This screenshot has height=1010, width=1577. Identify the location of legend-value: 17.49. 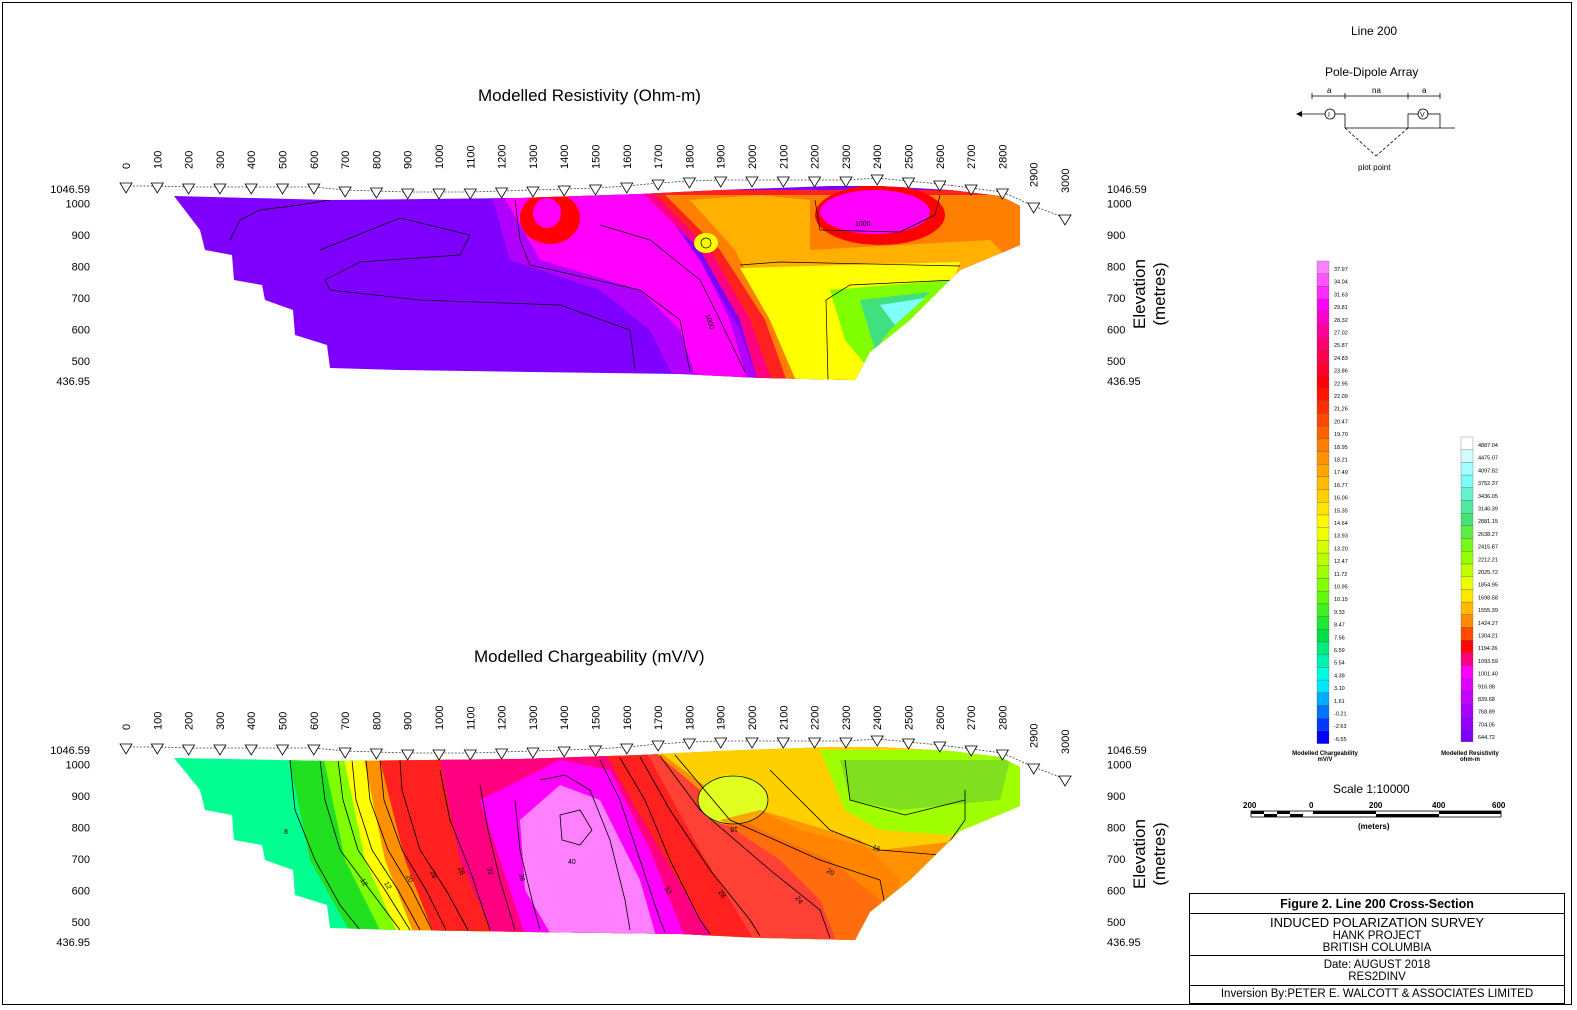
(1341, 473).